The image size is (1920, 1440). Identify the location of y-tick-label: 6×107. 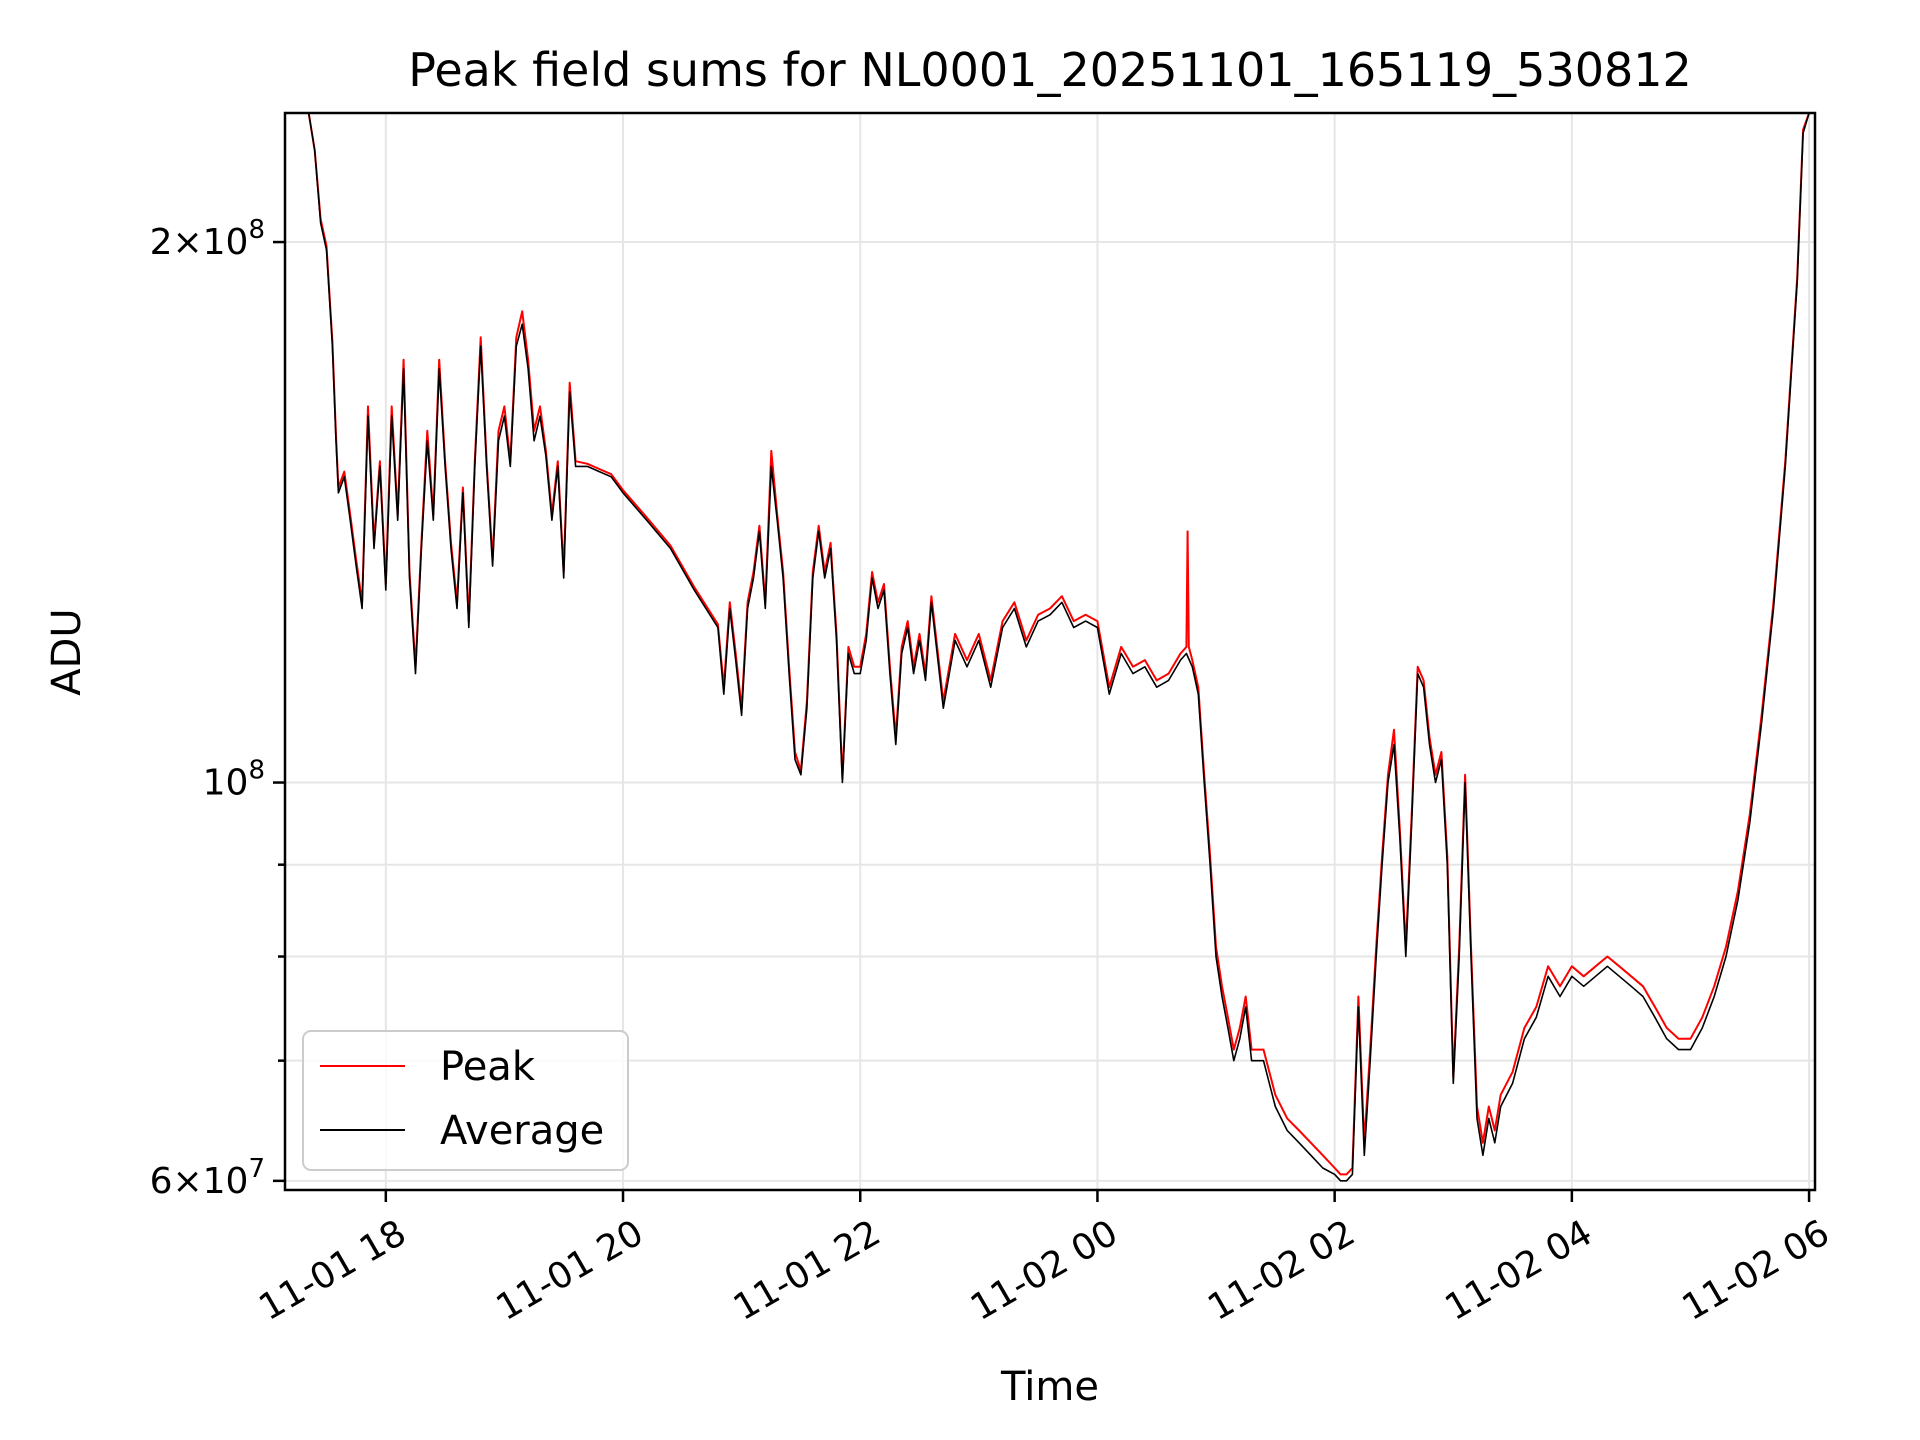
(207, 1178).